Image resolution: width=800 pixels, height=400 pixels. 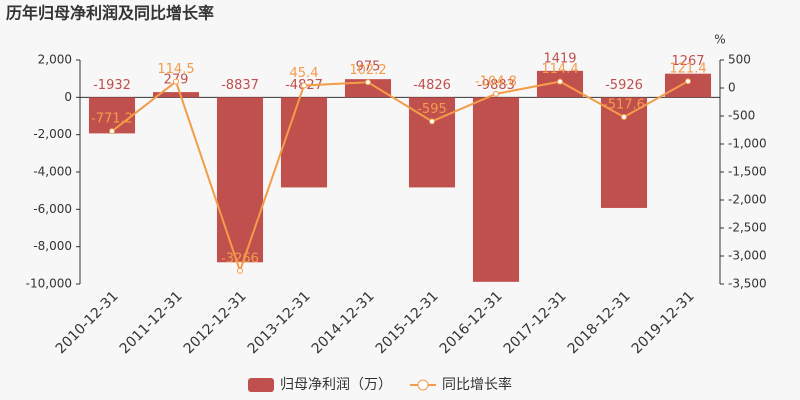 What do you see at coordinates (471, 322) in the screenshot?
I see `x-tick-label: 2016-12-31` at bounding box center [471, 322].